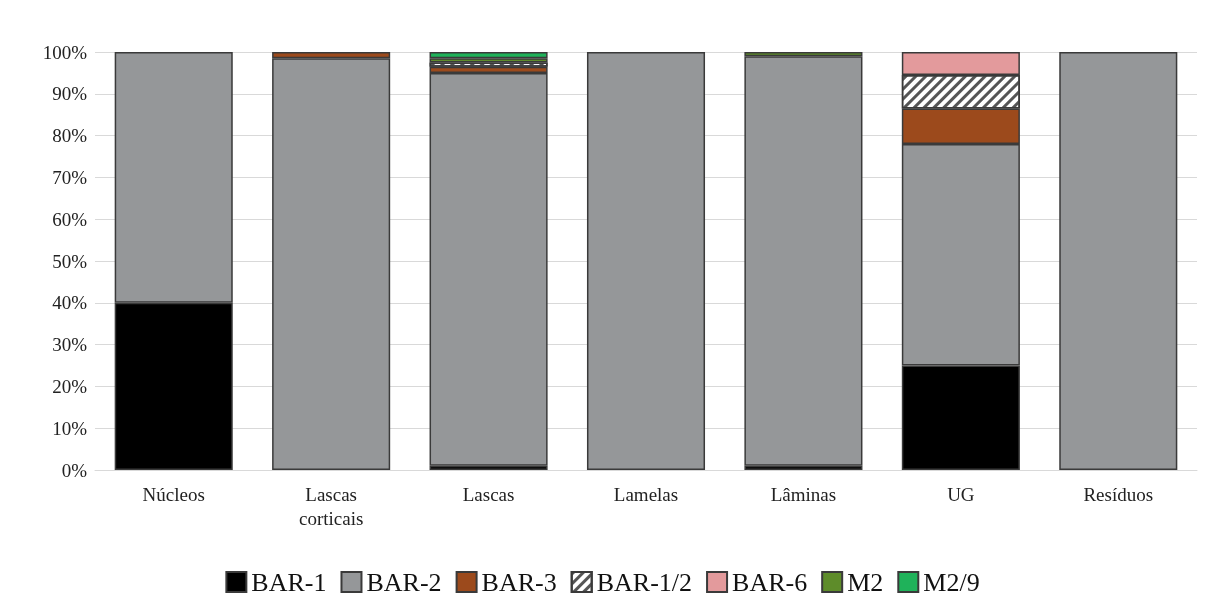  Describe the element at coordinates (770, 582) in the screenshot. I see `legend-label: BAR-6` at that location.